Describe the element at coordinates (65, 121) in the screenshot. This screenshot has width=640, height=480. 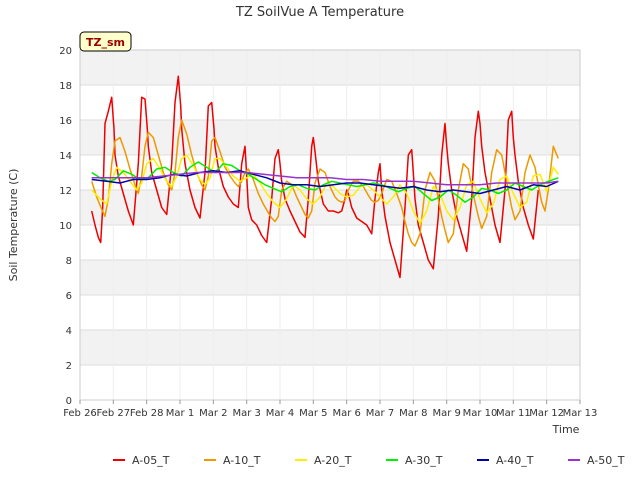
I see `y-tick-label: 16` at that location.